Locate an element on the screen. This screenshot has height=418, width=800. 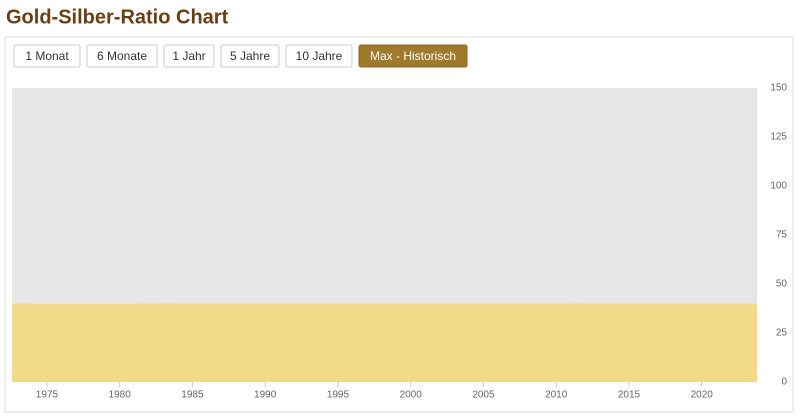
y-tick-label: 150 is located at coordinates (778, 88).